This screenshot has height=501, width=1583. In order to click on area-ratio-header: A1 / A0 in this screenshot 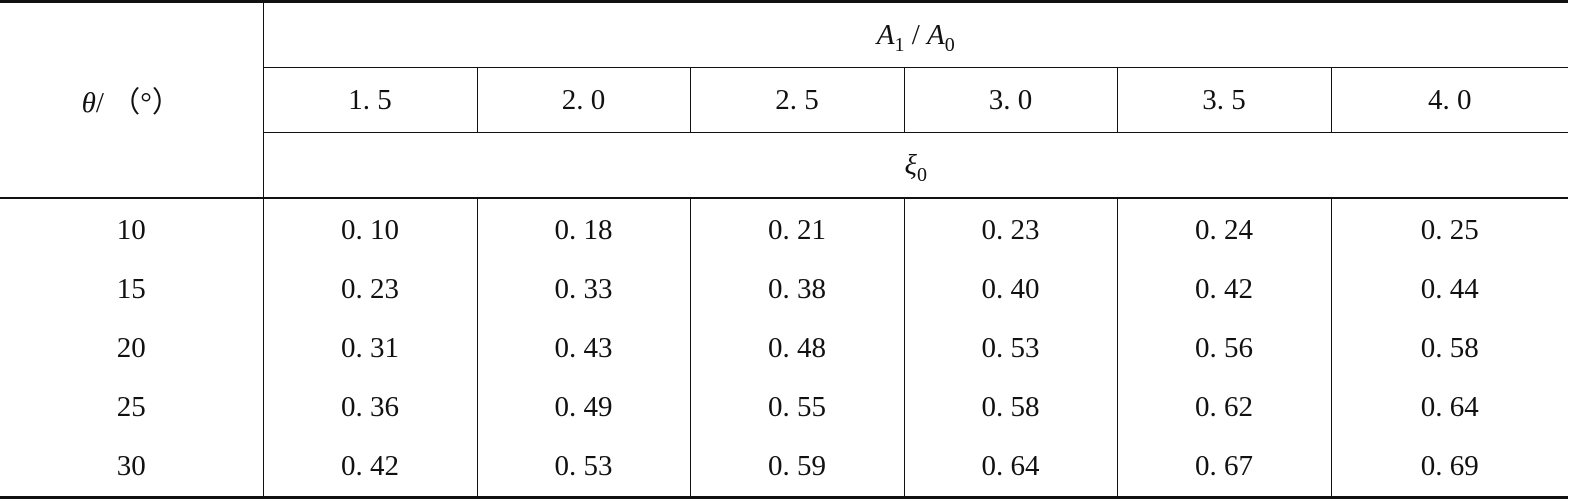, I will do `click(915, 34)`.